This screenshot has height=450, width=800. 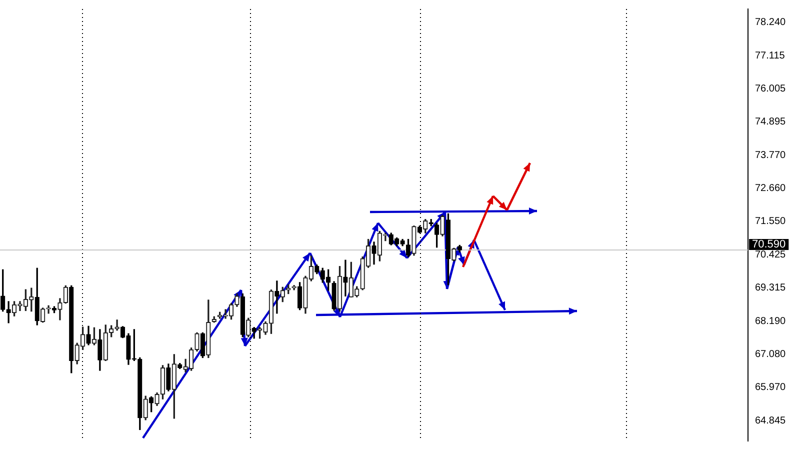 What do you see at coordinates (770, 122) in the screenshot?
I see `y-tick-label: 74.895` at bounding box center [770, 122].